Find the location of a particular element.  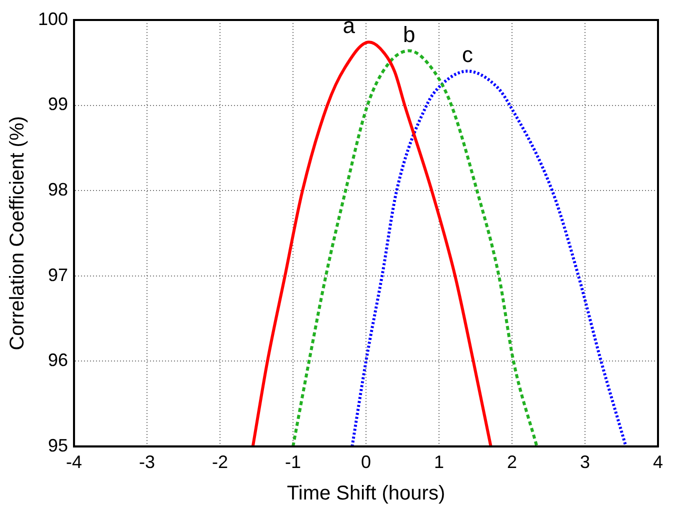

y-axis-title: Correlation Coefficient (%) is located at coordinates (17, 233).